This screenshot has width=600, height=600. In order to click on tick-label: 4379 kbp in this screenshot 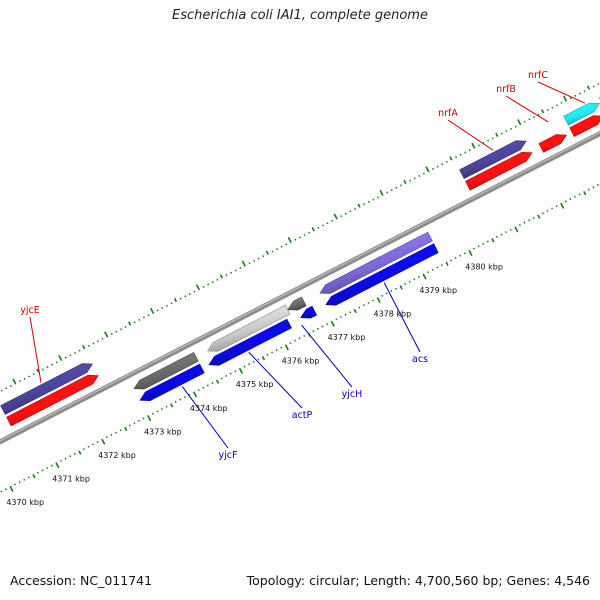, I will do `click(438, 290)`.